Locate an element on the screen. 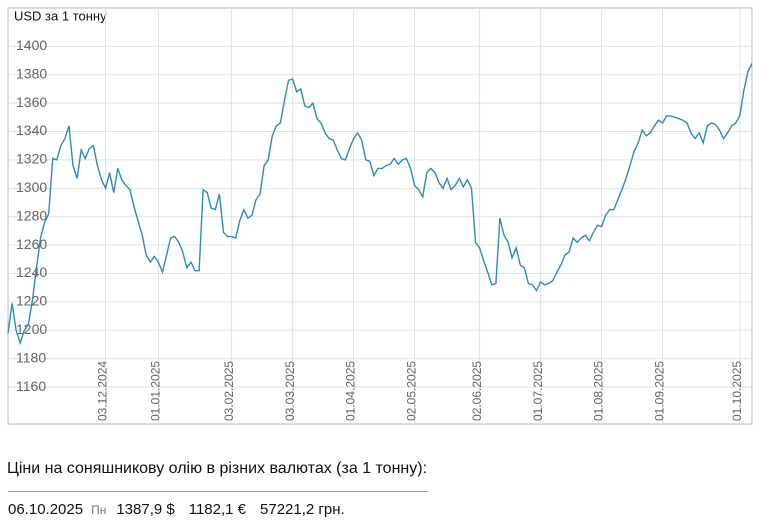 Image resolution: width=763 pixels, height=527 pixels. y-tick-label: 1300 is located at coordinates (31, 187).